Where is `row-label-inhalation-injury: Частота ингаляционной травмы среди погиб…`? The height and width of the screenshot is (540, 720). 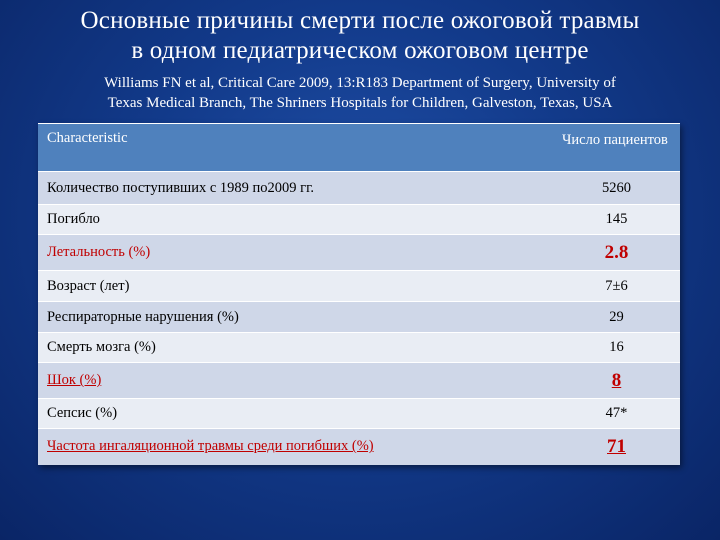
row-label-inhalation-injury: Частота ингаляционной травмы среди погиб… is located at coordinates (295, 446).